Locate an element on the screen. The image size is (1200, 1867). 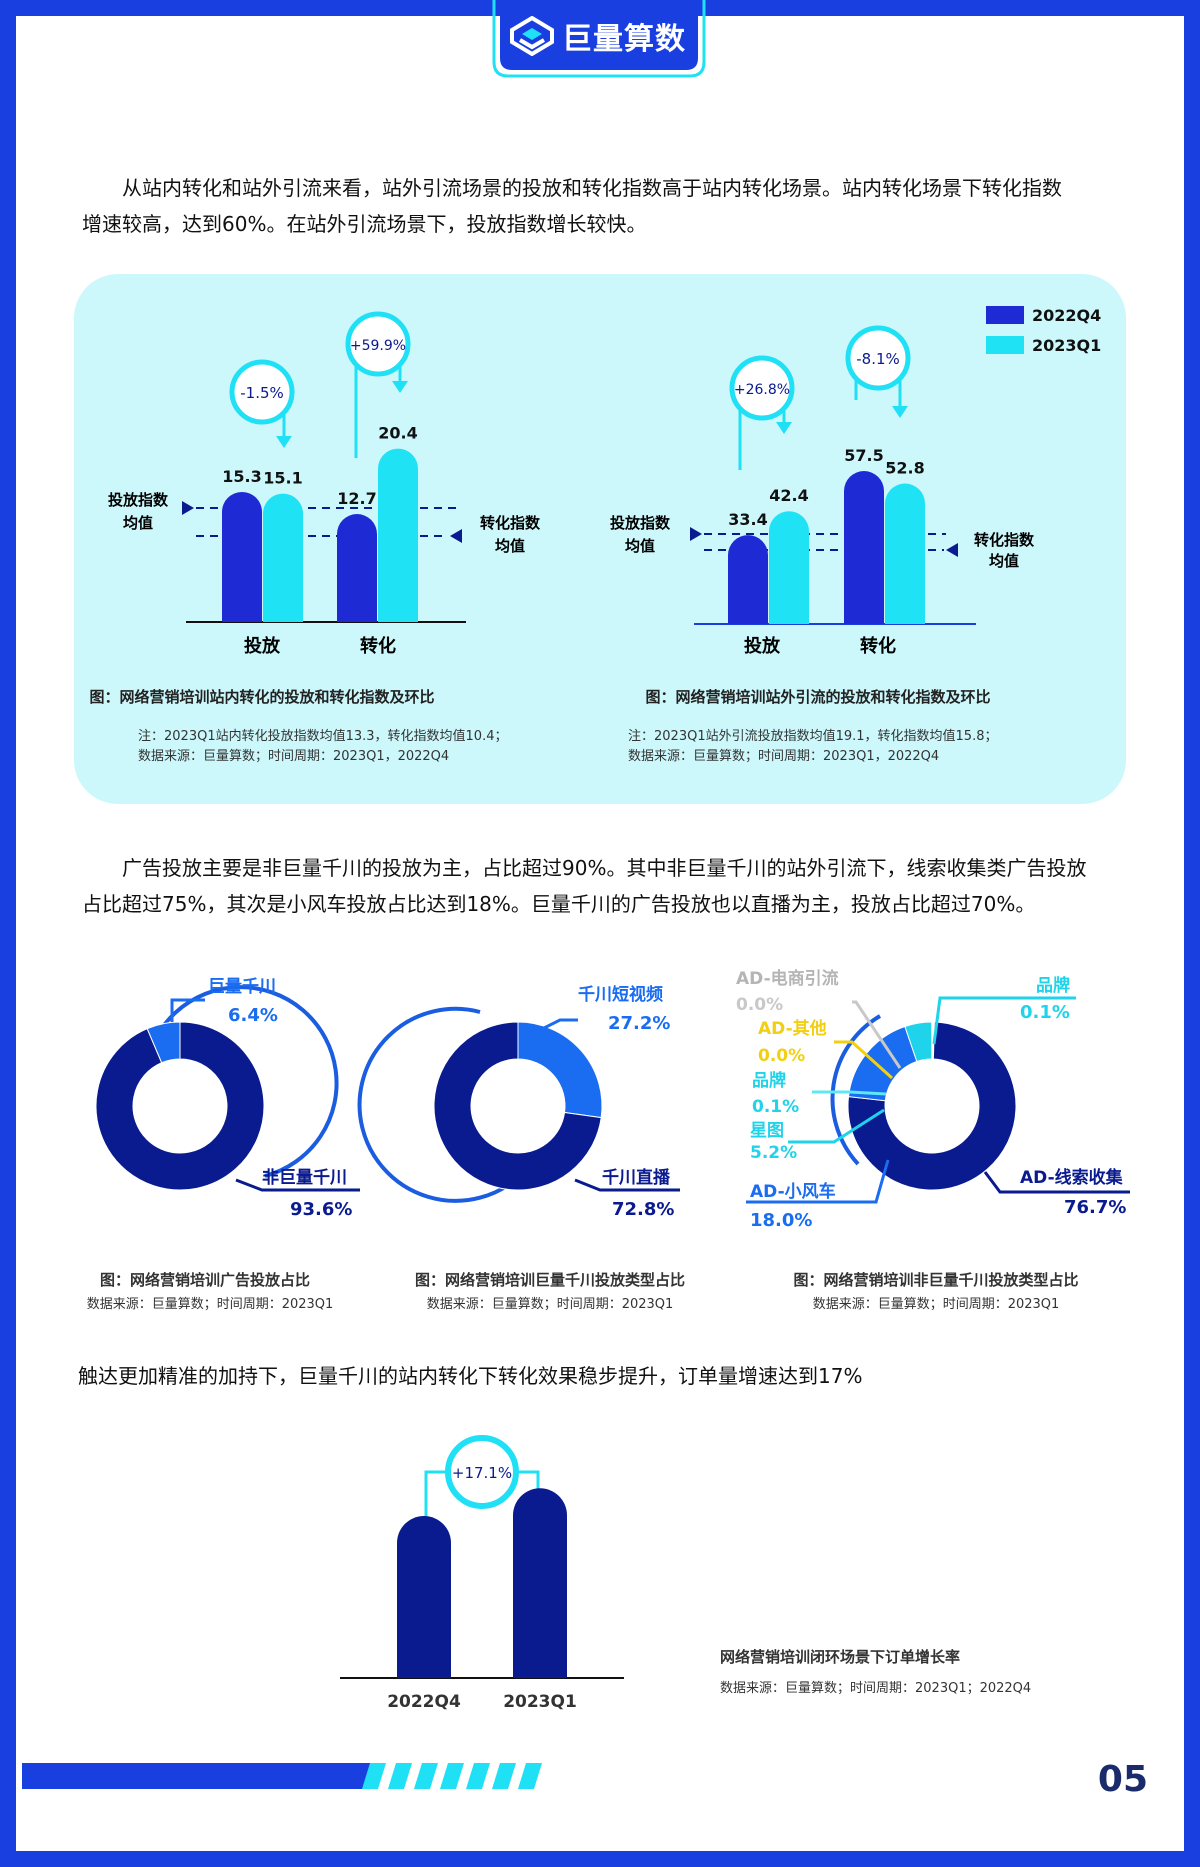
legend-swatch-2023q1 is located at coordinates (1005, 345).